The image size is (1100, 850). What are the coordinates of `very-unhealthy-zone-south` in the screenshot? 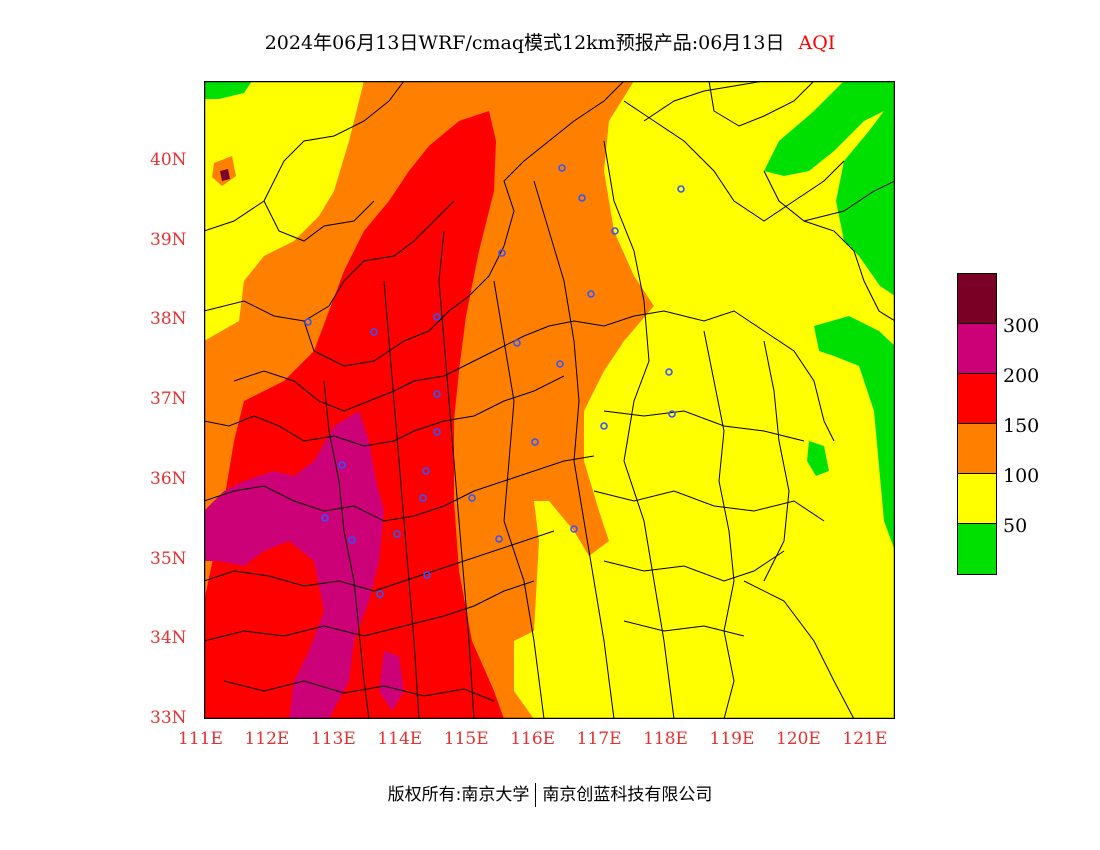 It's located at (391, 681).